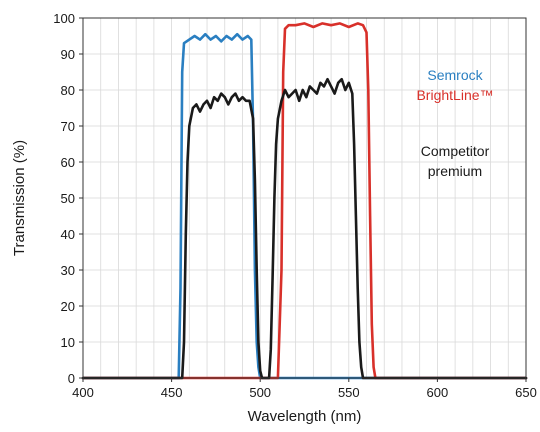 This screenshot has height=432, width=540. What do you see at coordinates (83, 392) in the screenshot?
I see `x-tick-label: 400` at bounding box center [83, 392].